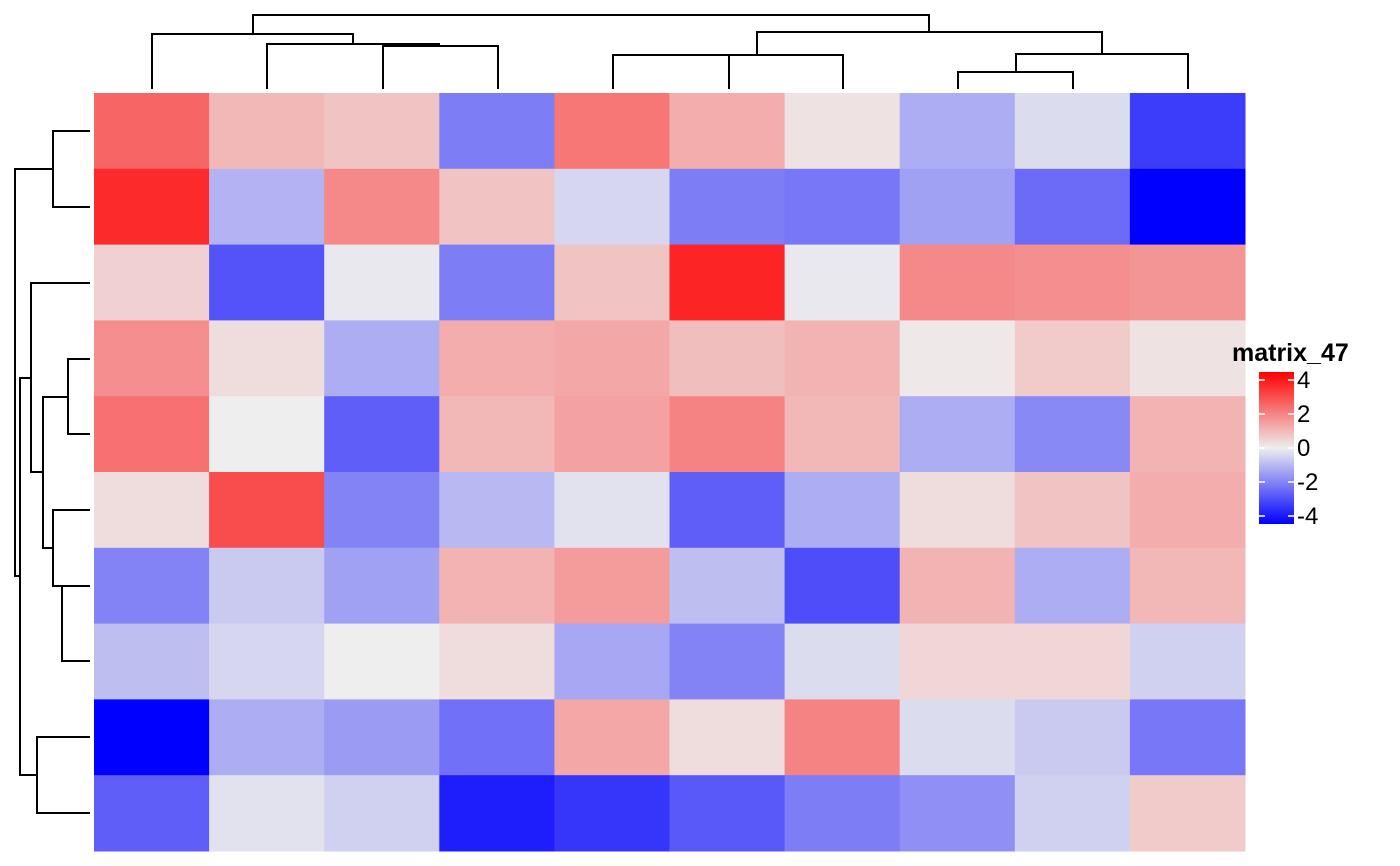 This screenshot has width=1400, height=866. Describe the element at coordinates (1290, 353) in the screenshot. I see `legend-title: matrix_47` at that location.